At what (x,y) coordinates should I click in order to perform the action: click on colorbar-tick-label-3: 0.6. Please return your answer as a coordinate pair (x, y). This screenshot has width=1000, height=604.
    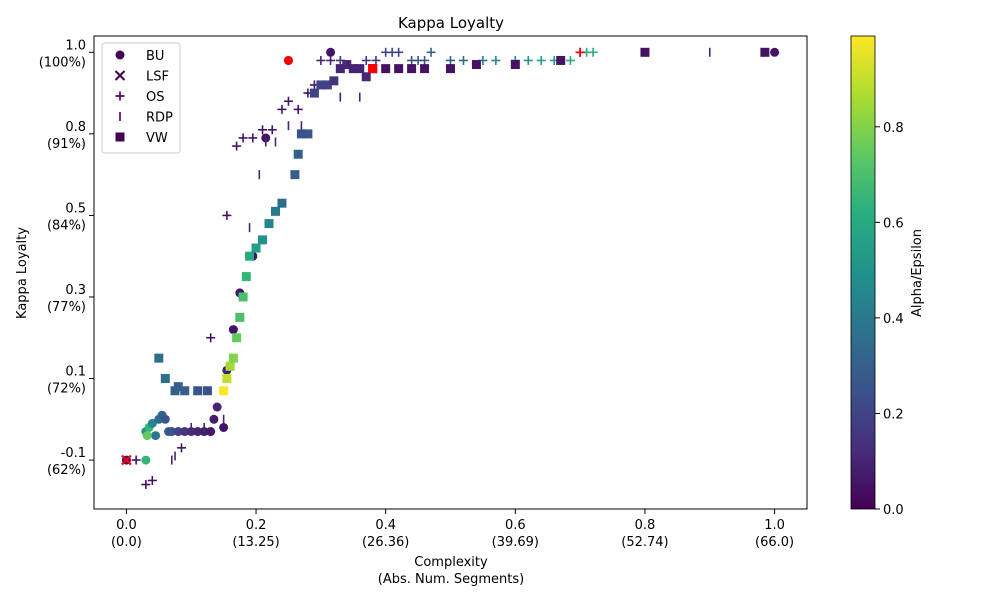
    Looking at the image, I should click on (893, 223).